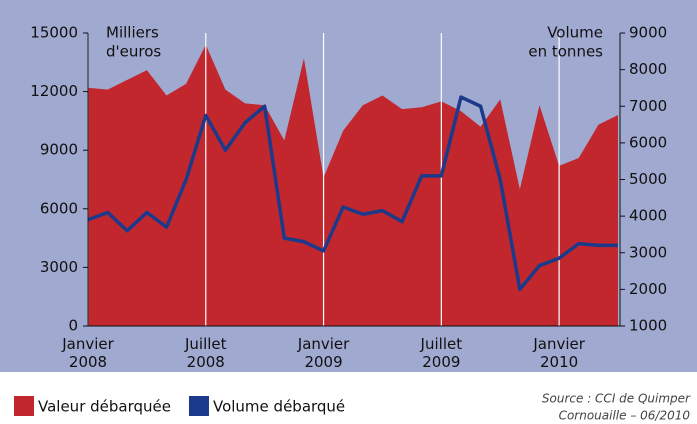  Describe the element at coordinates (565, 52) in the screenshot. I see `y2-axis-label: en tonnes` at that location.